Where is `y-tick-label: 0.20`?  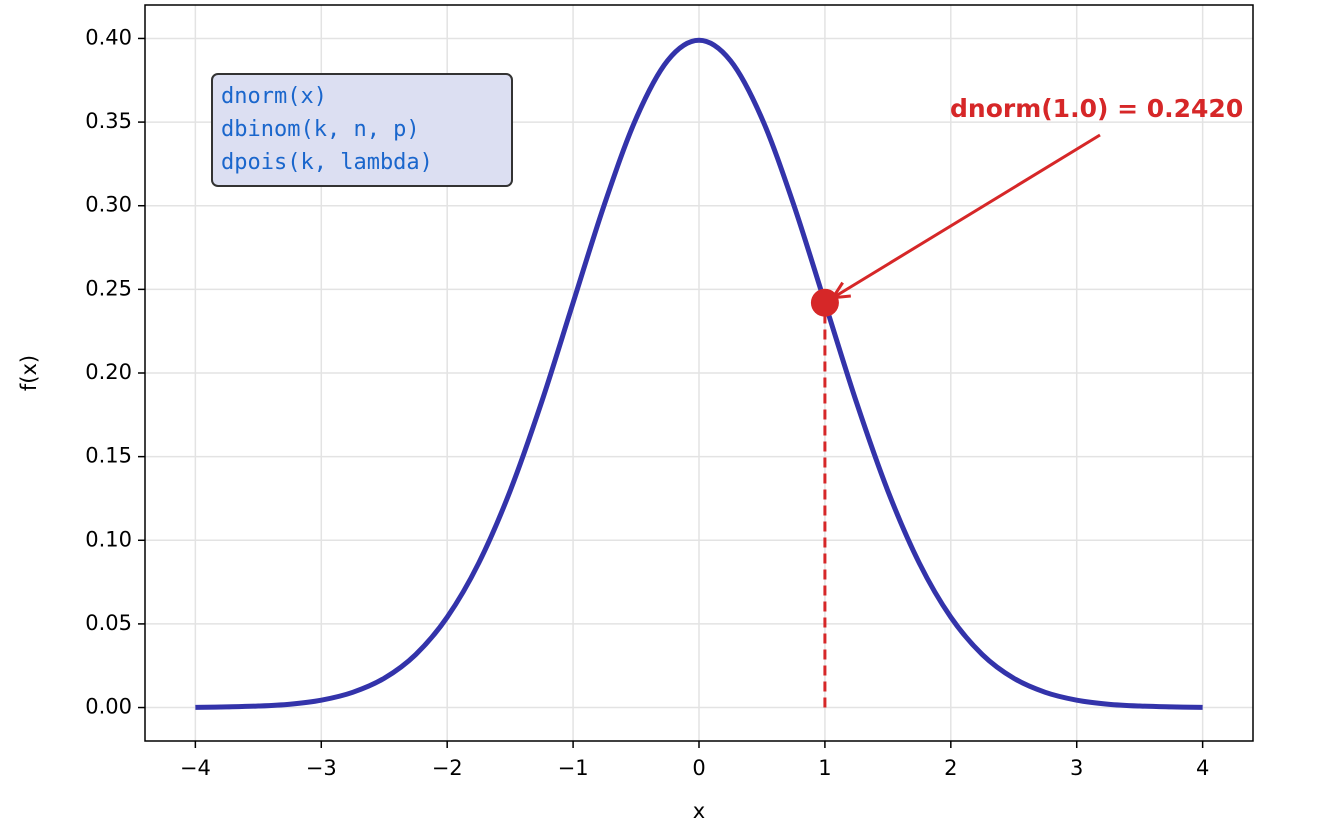
y-tick-label: 0.20 is located at coordinates (108, 372).